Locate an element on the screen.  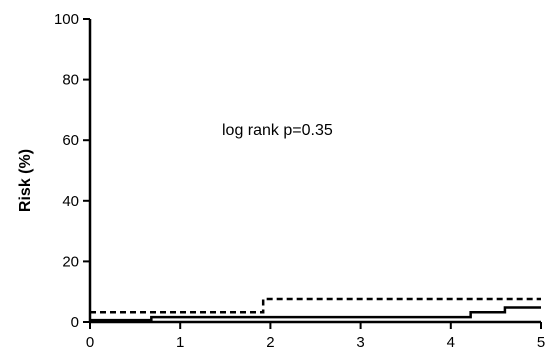
series-layer is located at coordinates (315, 309).